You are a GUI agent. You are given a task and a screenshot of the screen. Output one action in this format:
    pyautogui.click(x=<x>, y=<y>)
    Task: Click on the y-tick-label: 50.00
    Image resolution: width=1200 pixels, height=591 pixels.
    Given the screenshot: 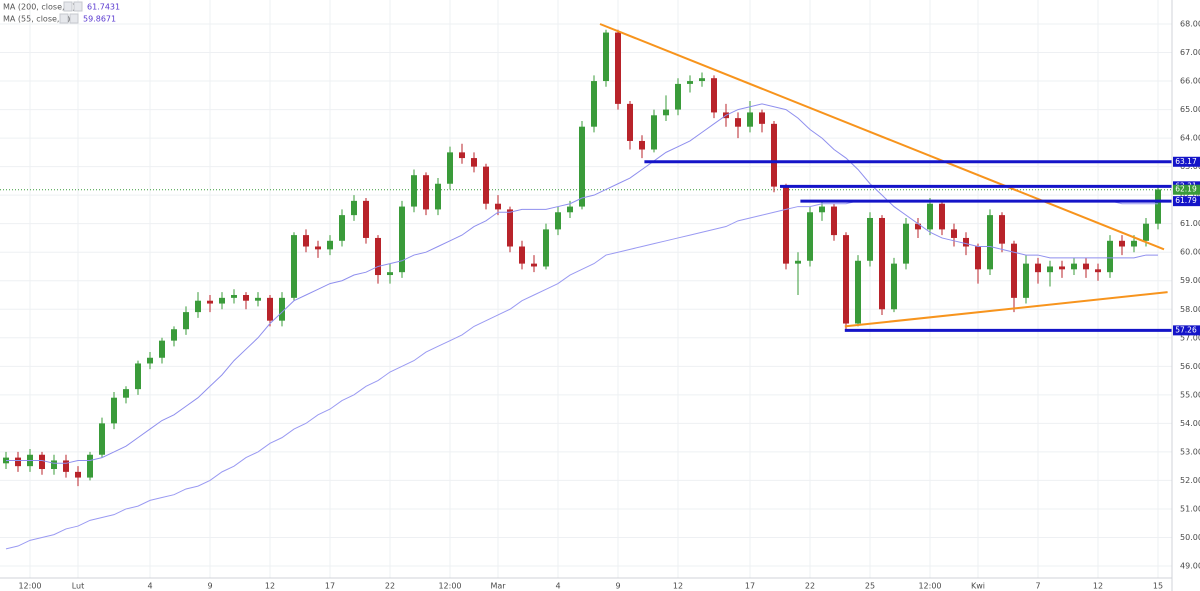 What is the action you would take?
    pyautogui.click(x=1190, y=537)
    